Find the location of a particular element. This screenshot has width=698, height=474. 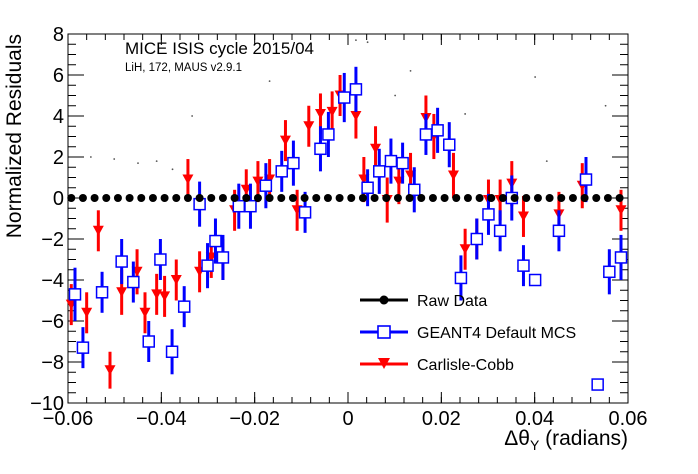

legend-marker-geant4 is located at coordinates (384, 332).